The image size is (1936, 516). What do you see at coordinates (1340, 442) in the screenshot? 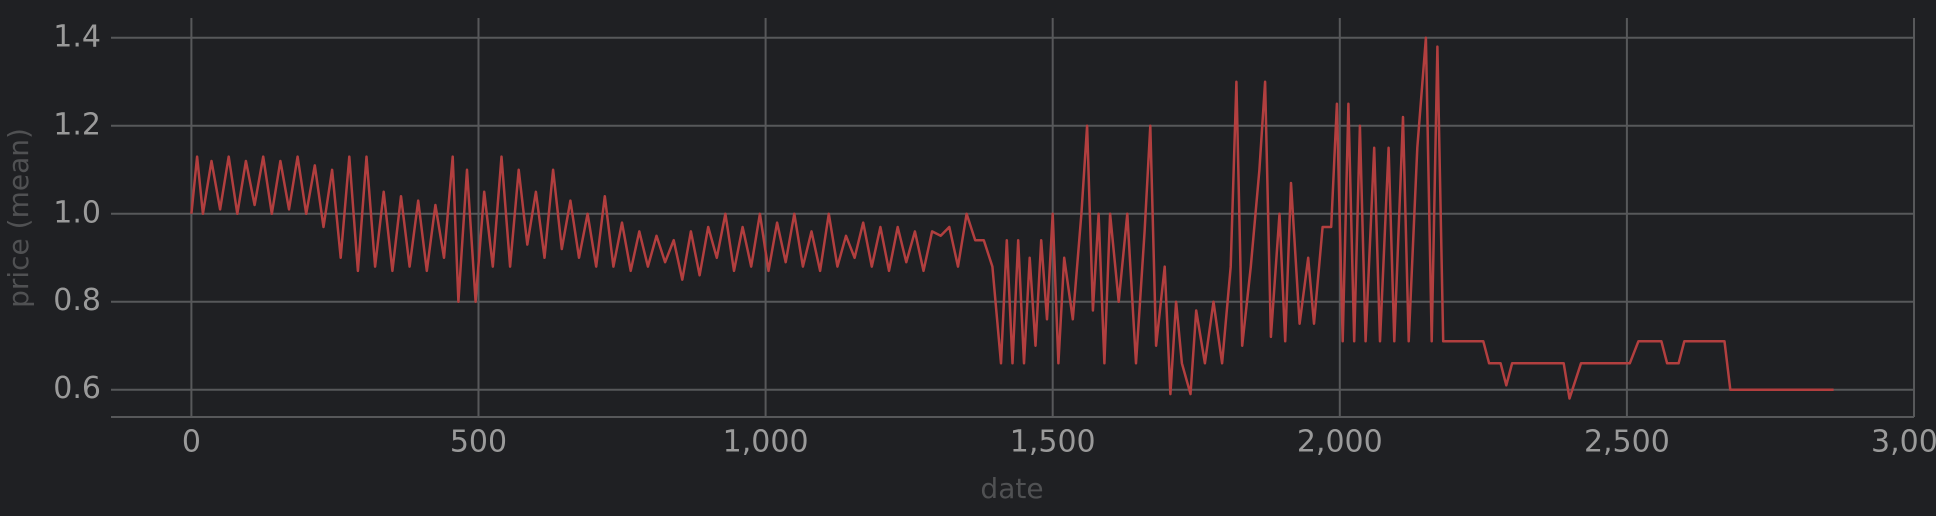
I see `x-tick-label: 2,000` at bounding box center [1340, 442].